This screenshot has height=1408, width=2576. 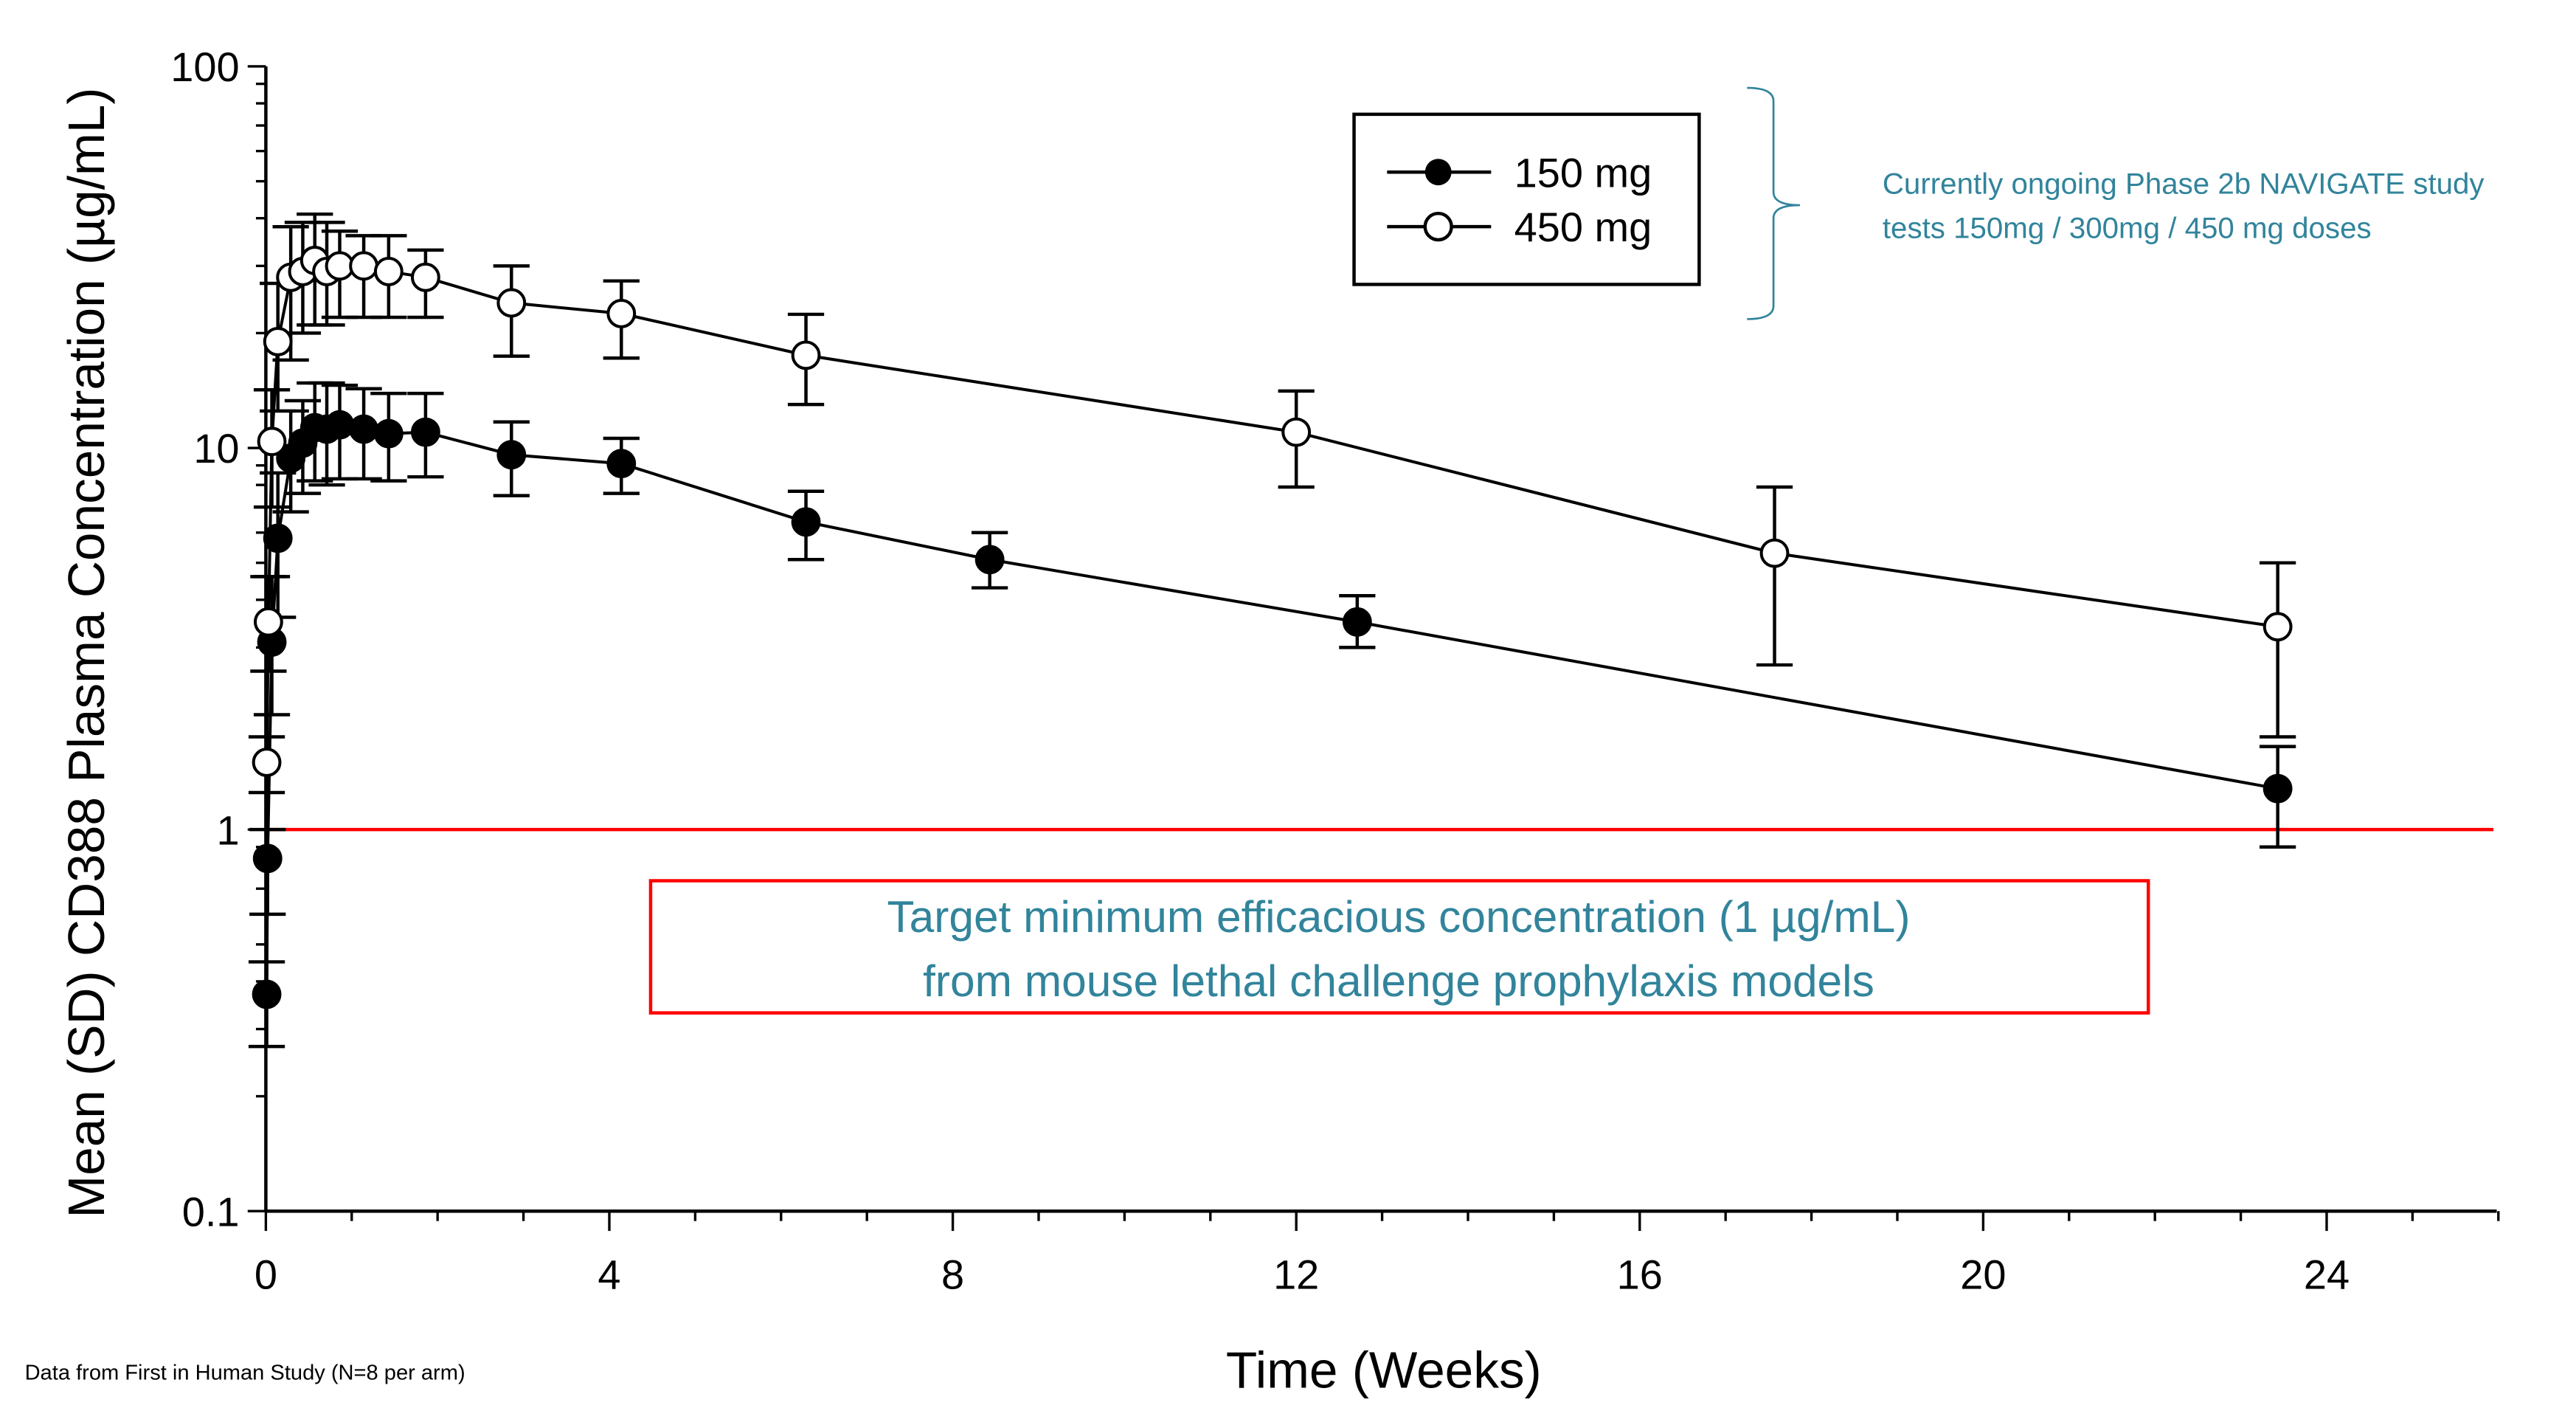 What do you see at coordinates (1438, 172) in the screenshot?
I see `legend-marker-150mg` at bounding box center [1438, 172].